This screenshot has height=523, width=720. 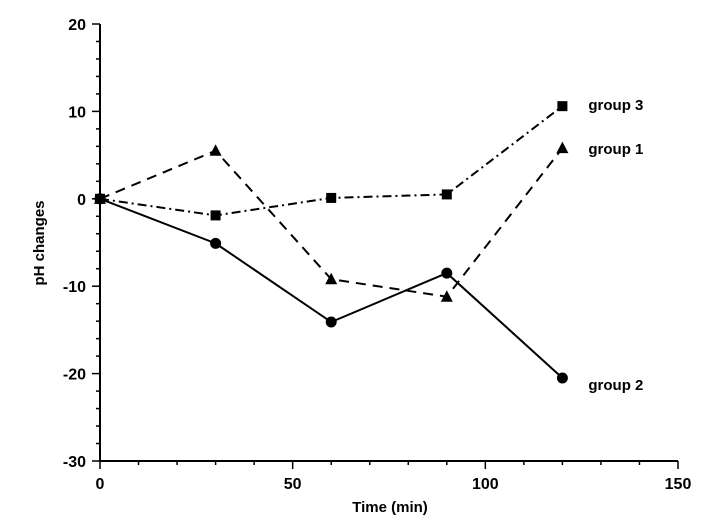 What do you see at coordinates (39, 242) in the screenshot?
I see `y-axis-title: pH changes` at bounding box center [39, 242].